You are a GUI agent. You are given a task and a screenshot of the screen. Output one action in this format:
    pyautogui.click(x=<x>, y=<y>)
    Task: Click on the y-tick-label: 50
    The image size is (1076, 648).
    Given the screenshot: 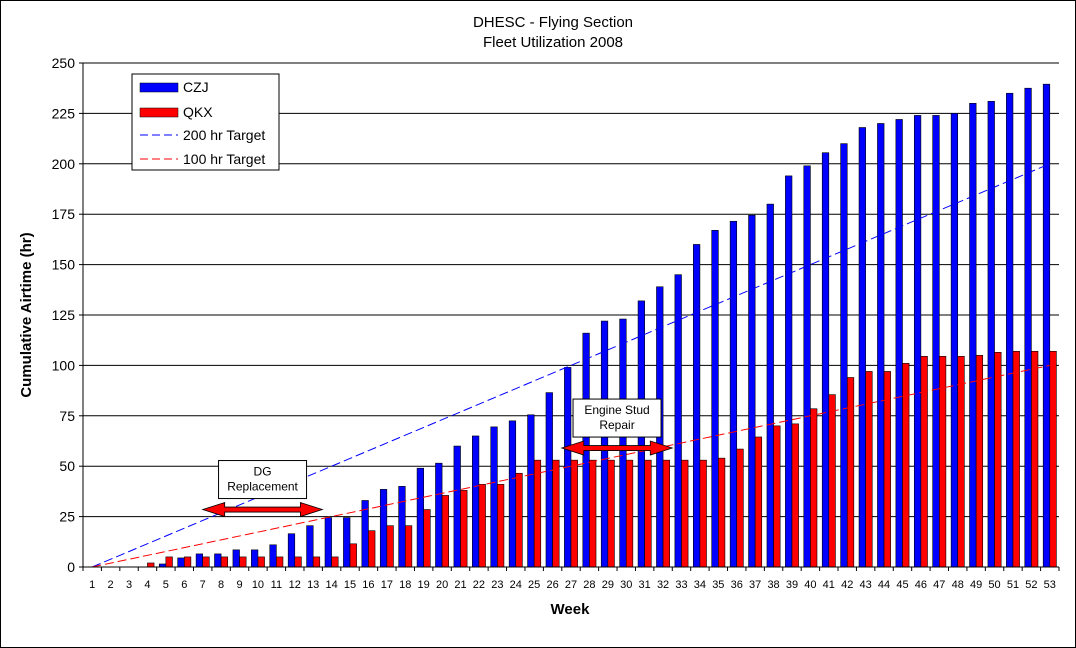 What is the action you would take?
    pyautogui.click(x=67, y=466)
    